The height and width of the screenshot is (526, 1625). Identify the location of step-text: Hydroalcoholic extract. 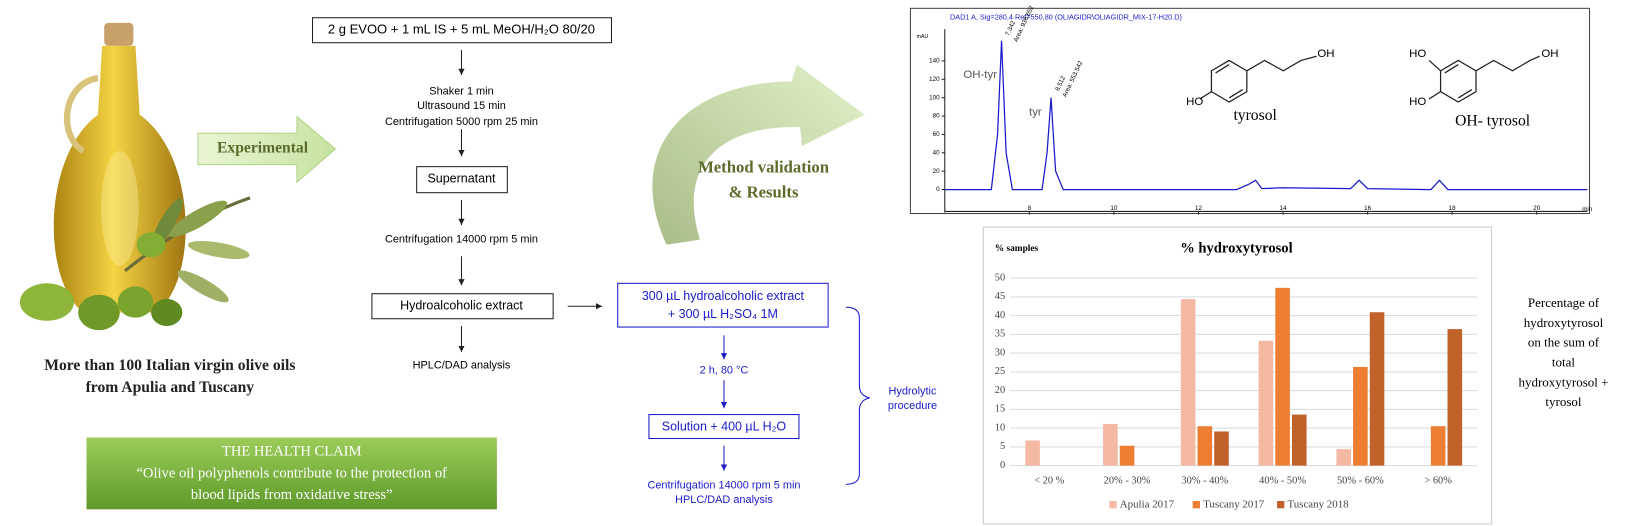
(461, 306).